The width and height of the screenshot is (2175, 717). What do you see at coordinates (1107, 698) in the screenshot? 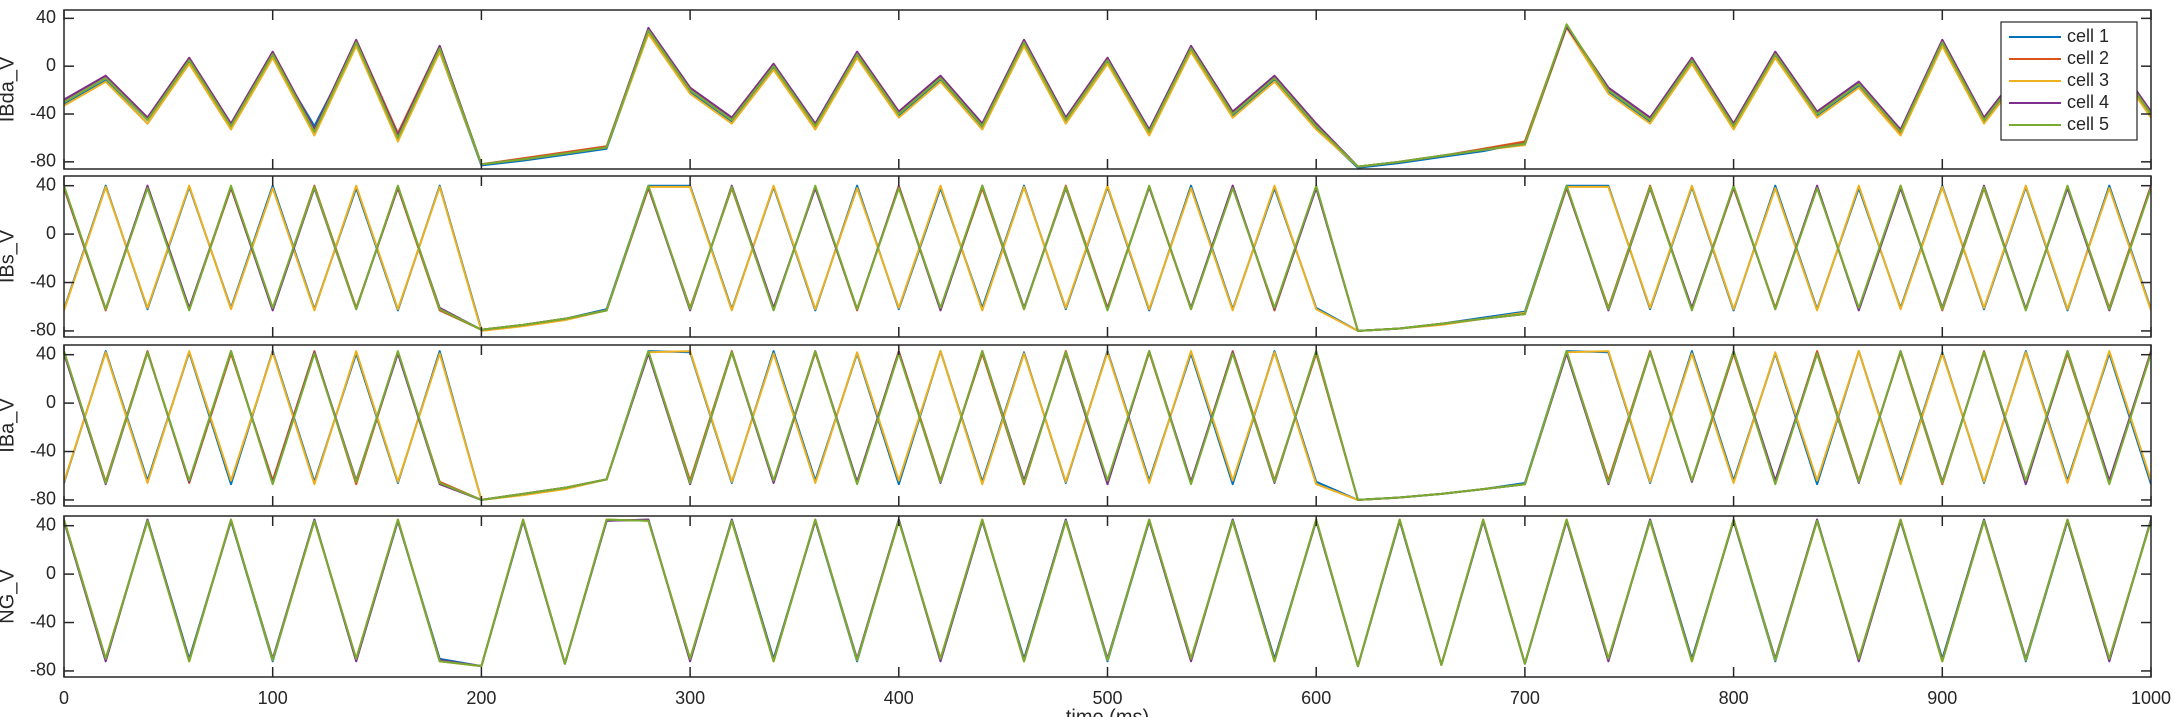
I see `x-tick-label: 500` at bounding box center [1107, 698].